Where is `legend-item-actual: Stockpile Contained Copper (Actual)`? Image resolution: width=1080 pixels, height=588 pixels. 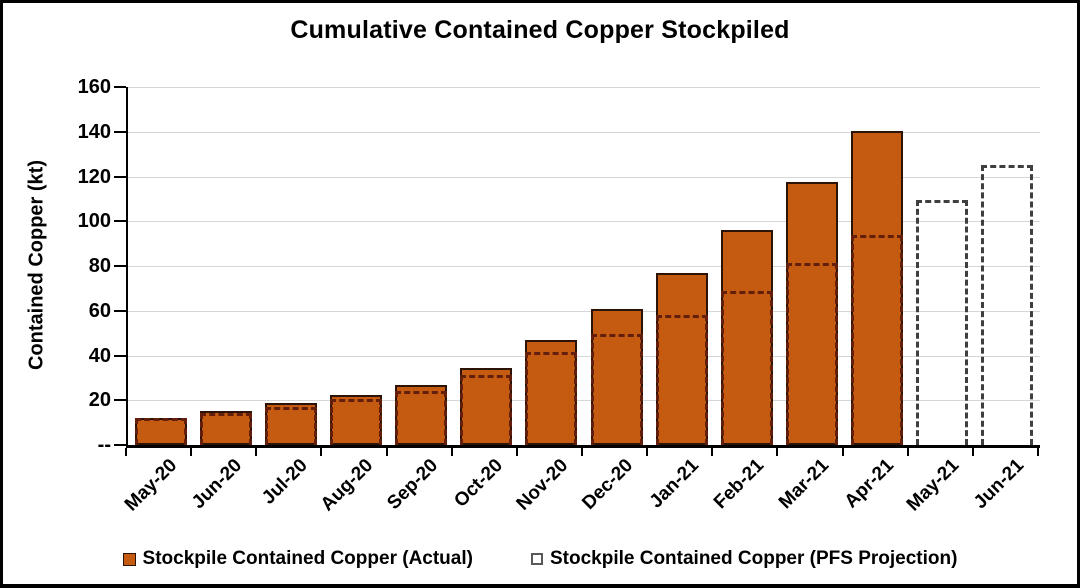 legend-item-actual: Stockpile Contained Copper (Actual) is located at coordinates (297, 559).